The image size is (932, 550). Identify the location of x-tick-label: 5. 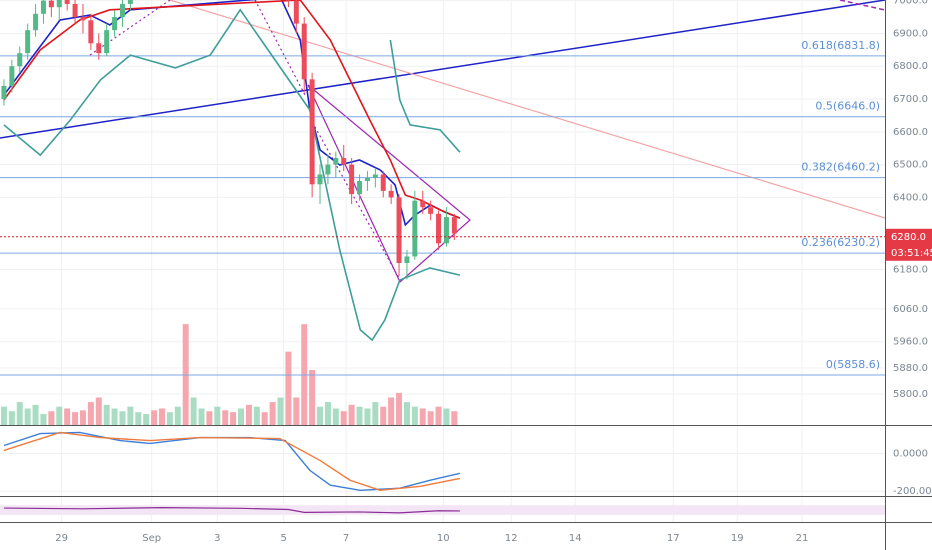
(283, 538).